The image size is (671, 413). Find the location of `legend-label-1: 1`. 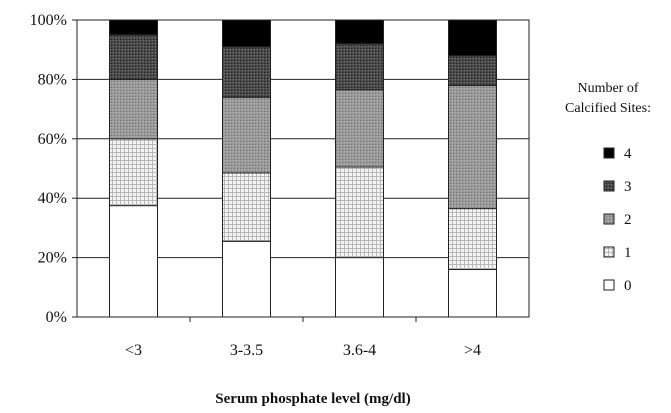

legend-label-1: 1 is located at coordinates (628, 253).